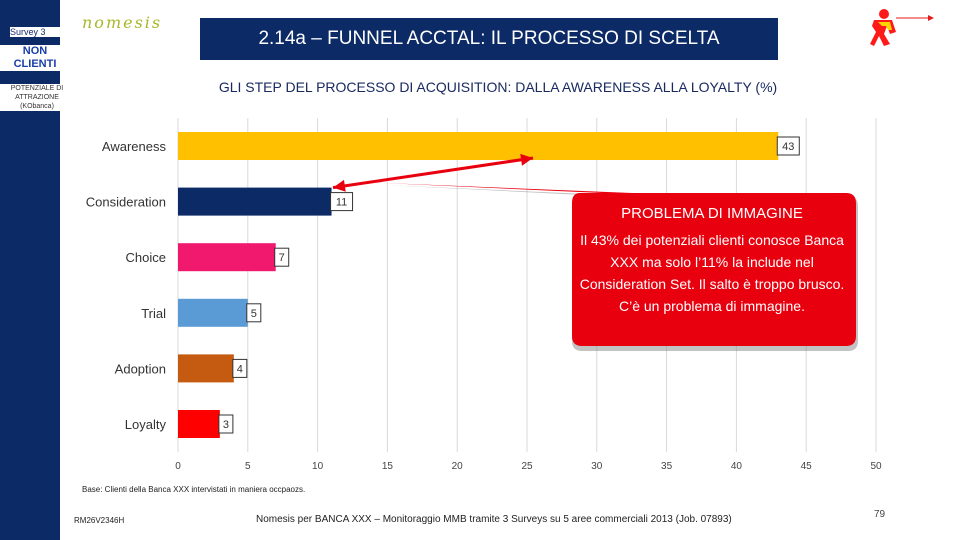  I want to click on value-label: 43, so click(788, 147).